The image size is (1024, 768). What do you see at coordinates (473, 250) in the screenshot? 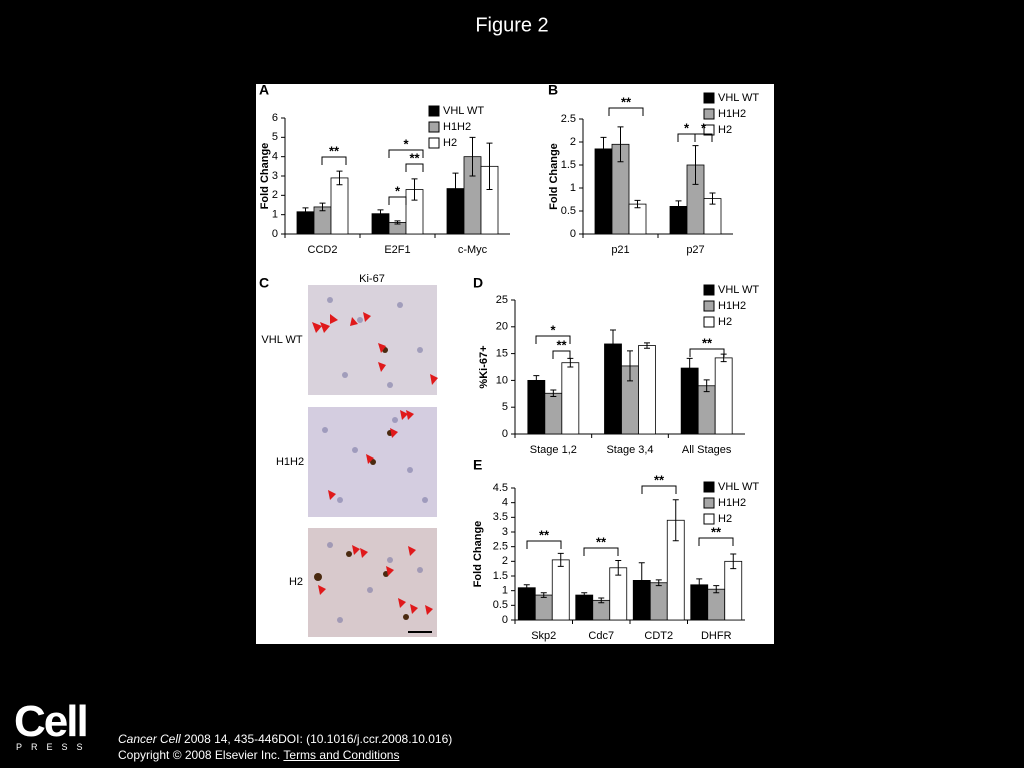
I see `x-tick-label: c-Myc` at bounding box center [473, 250].